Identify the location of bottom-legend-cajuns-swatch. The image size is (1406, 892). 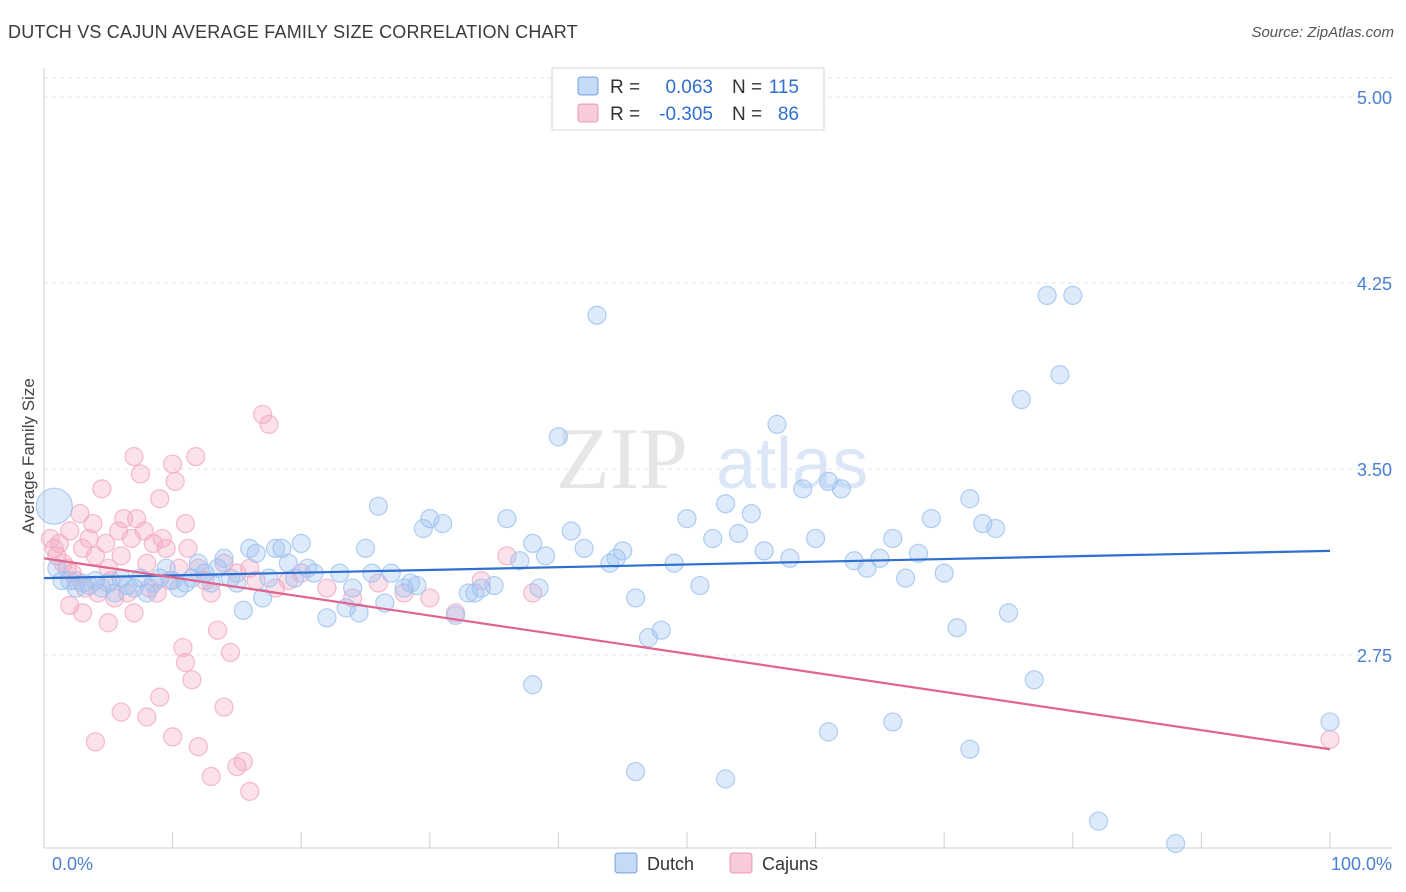
(741, 863).